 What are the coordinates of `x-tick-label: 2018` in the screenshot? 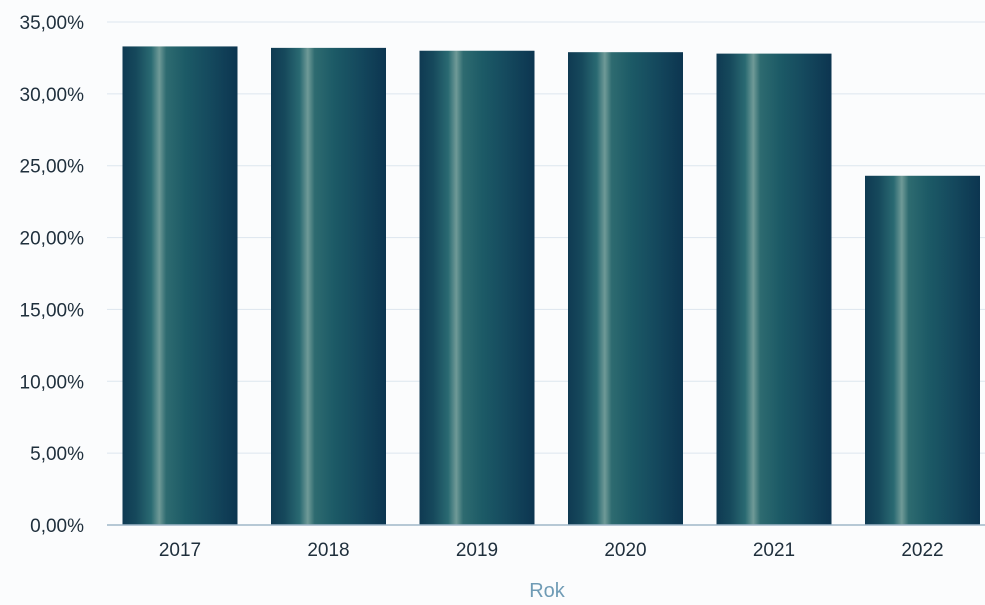 It's located at (328, 550).